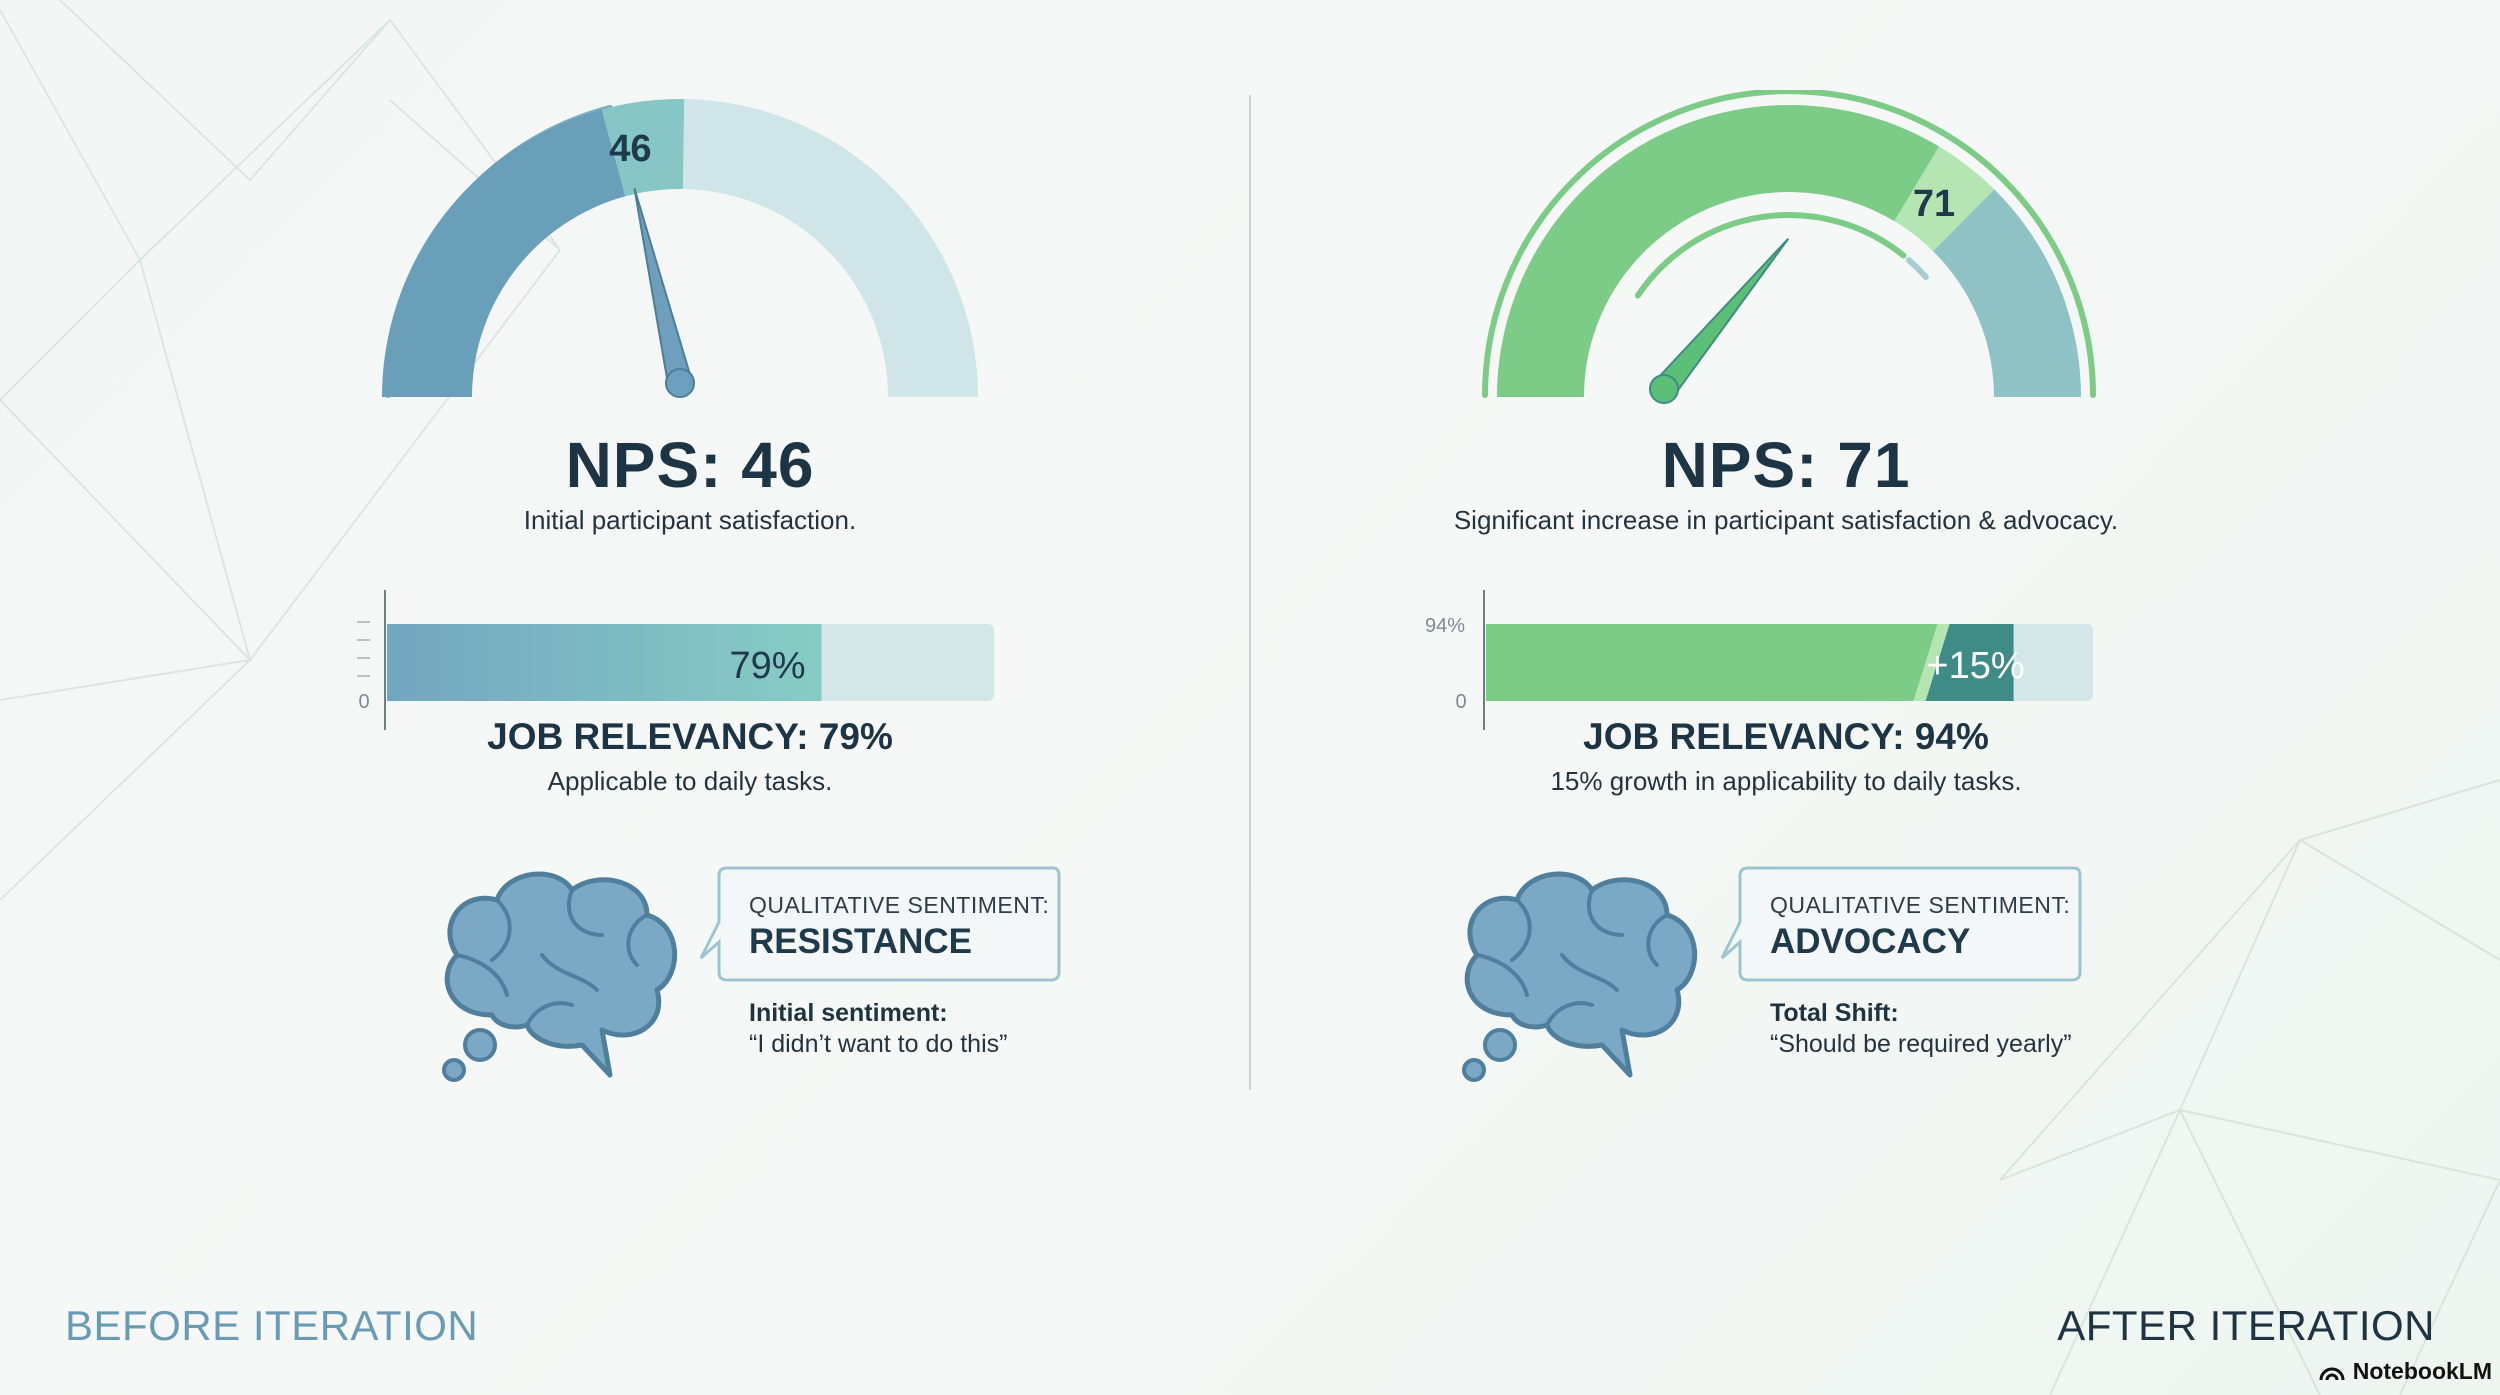 This screenshot has width=2500, height=1395. I want to click on sentiment-label-before: QUALITATIVE SENTIMENT:, so click(899, 905).